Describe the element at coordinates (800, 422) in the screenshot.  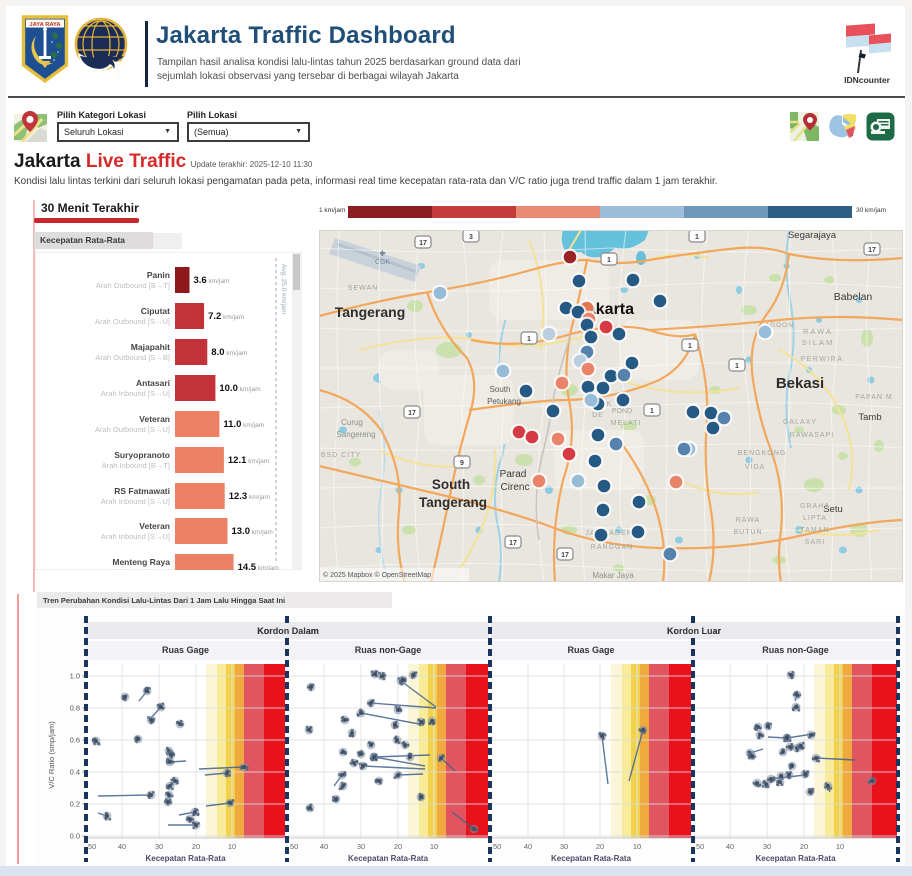
I see `svg-text: GALAXY` at that location.